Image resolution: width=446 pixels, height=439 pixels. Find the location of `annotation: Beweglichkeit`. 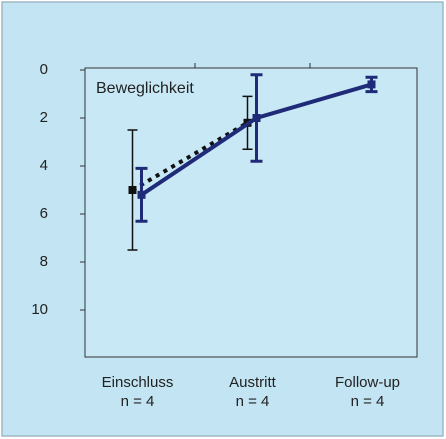

annotation: Beweglichkeit is located at coordinates (145, 88).